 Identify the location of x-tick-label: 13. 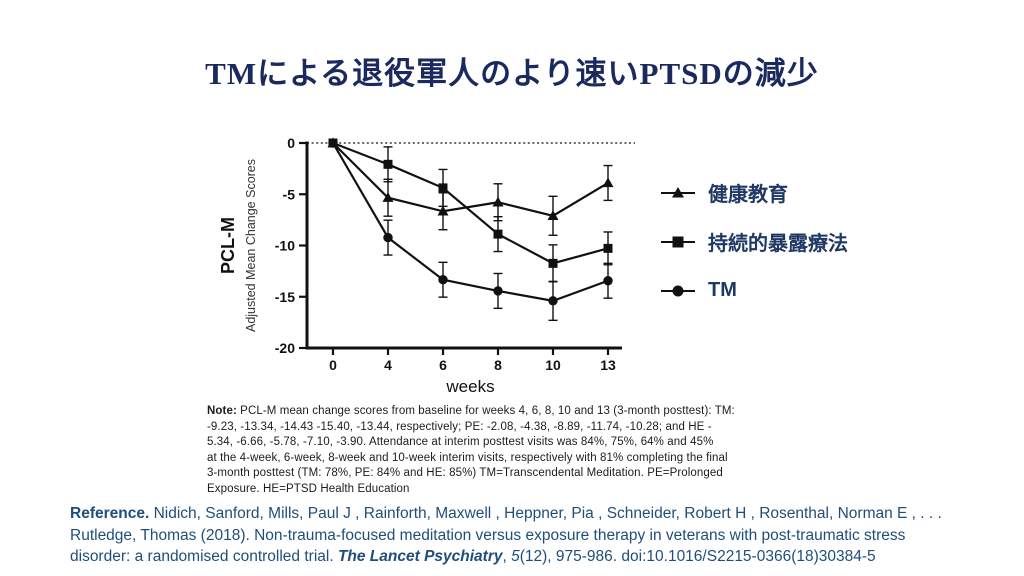
(608, 365).